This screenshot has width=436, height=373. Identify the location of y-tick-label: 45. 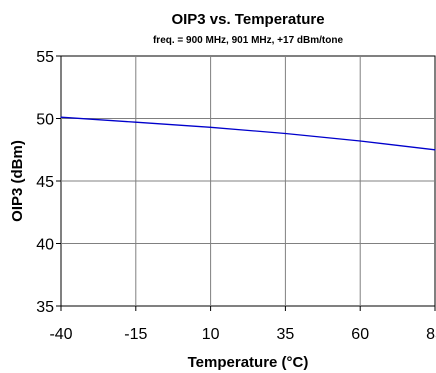
(45, 182).